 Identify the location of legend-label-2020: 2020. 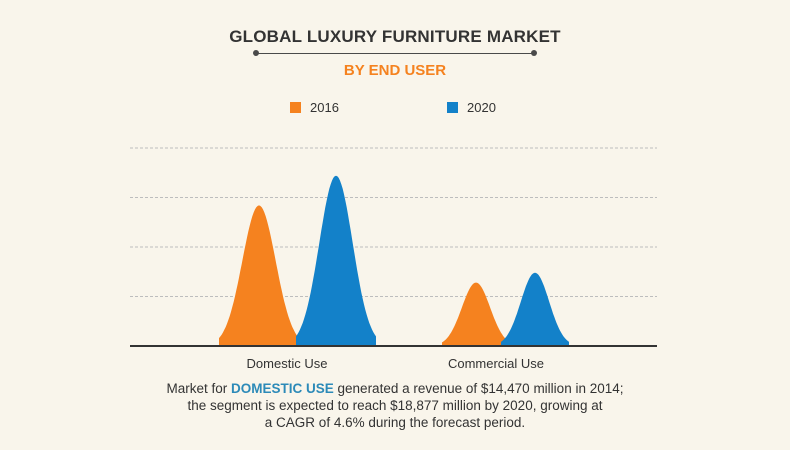
(481, 107).